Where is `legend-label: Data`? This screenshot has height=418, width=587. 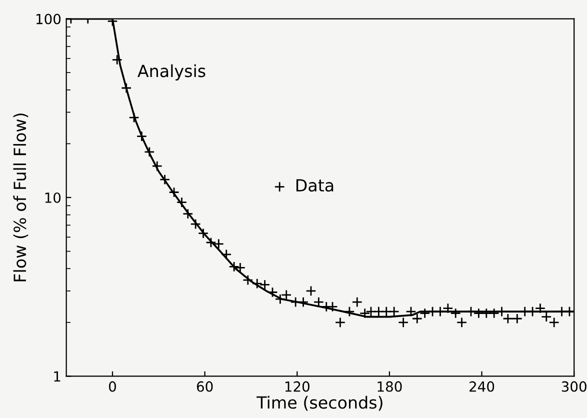
legend-label: Data is located at coordinates (315, 185).